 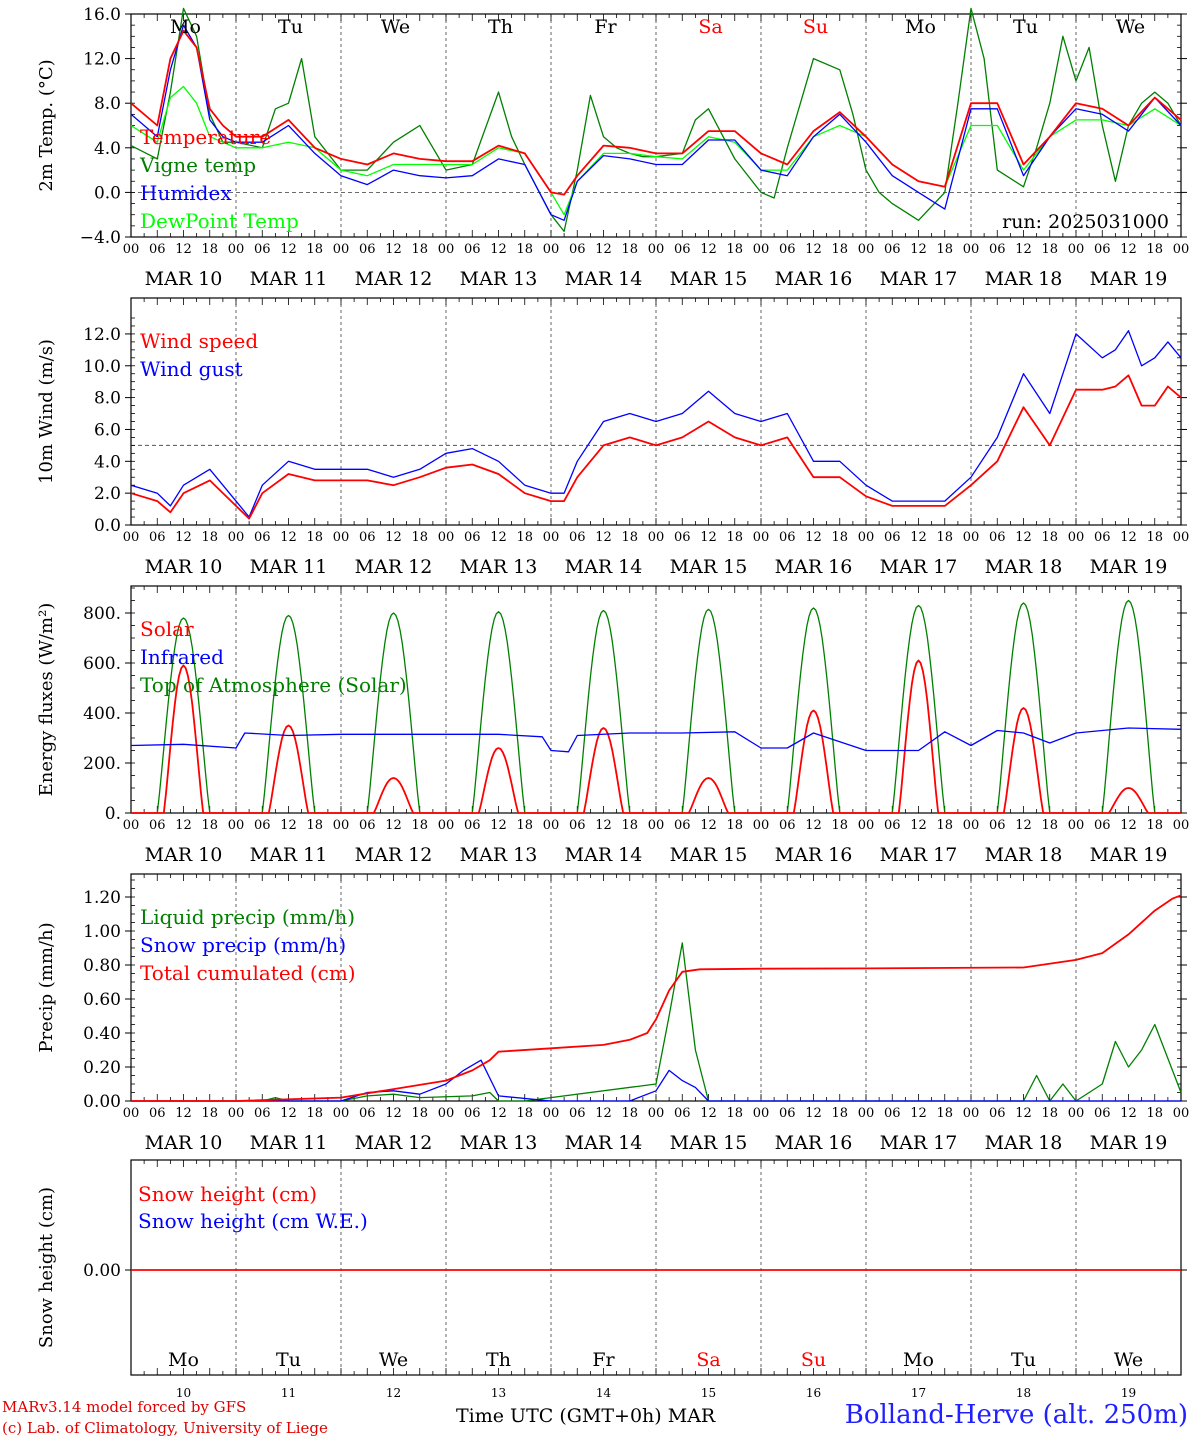 I want to click on weekday-label: Tu, so click(x=288, y=1360).